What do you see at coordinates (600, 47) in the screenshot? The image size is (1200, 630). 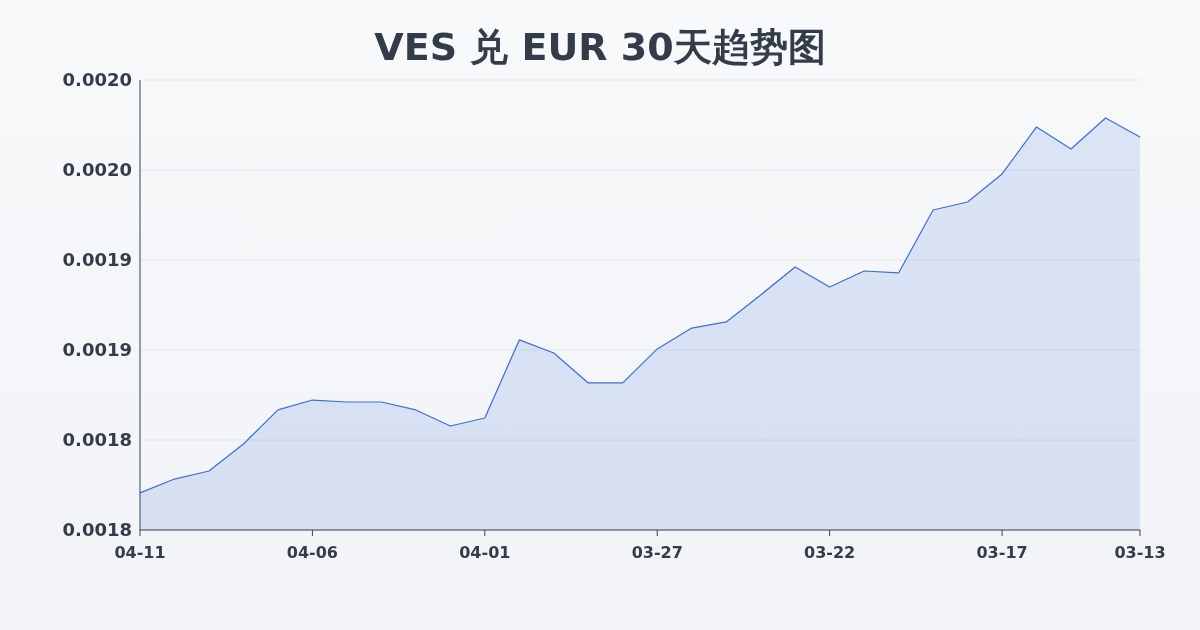 I see `chart-title: VES 兑 EUR 30天趋势图` at bounding box center [600, 47].